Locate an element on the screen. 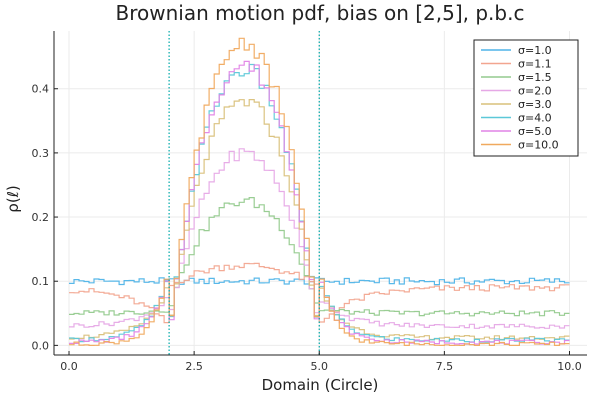 This screenshot has width=600, height=400. legend-entry: σ=1.0 is located at coordinates (535, 50).